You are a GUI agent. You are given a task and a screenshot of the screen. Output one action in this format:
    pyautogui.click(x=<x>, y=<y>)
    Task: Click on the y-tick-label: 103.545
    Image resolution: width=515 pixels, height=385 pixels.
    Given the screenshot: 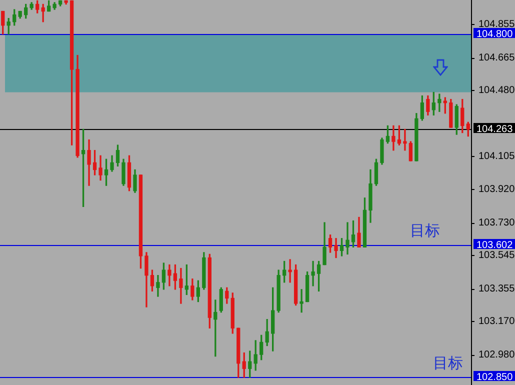 What is the action you would take?
    pyautogui.click(x=496, y=255)
    